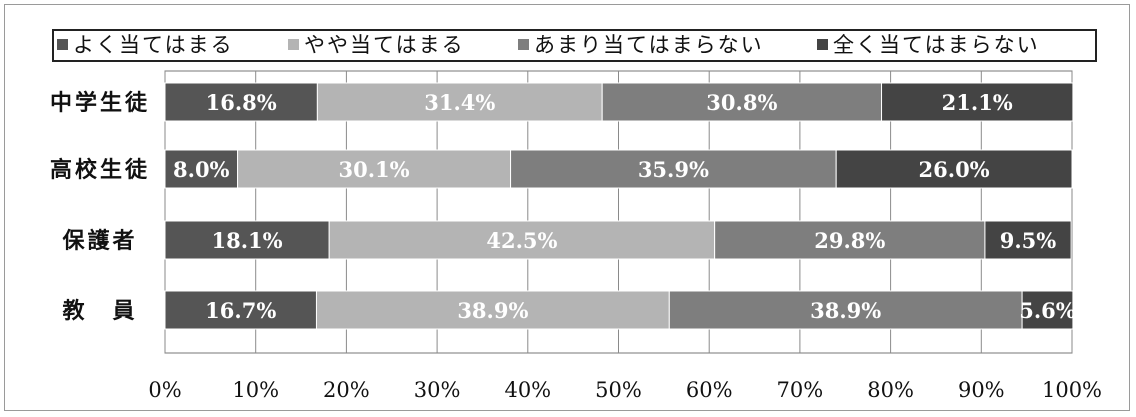 The height and width of the screenshot is (417, 1136). I want to click on legend-label: やや当てはまる, so click(384, 45).